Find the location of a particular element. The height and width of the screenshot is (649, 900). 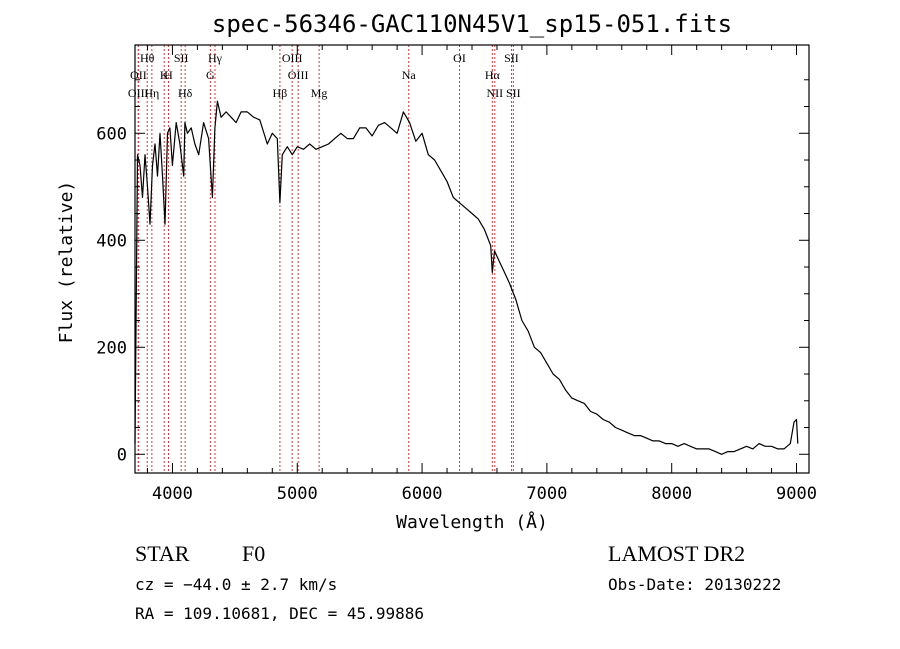

chart-title: spec-56346-GAC110N45V1_sp15-051.fits is located at coordinates (472, 24).